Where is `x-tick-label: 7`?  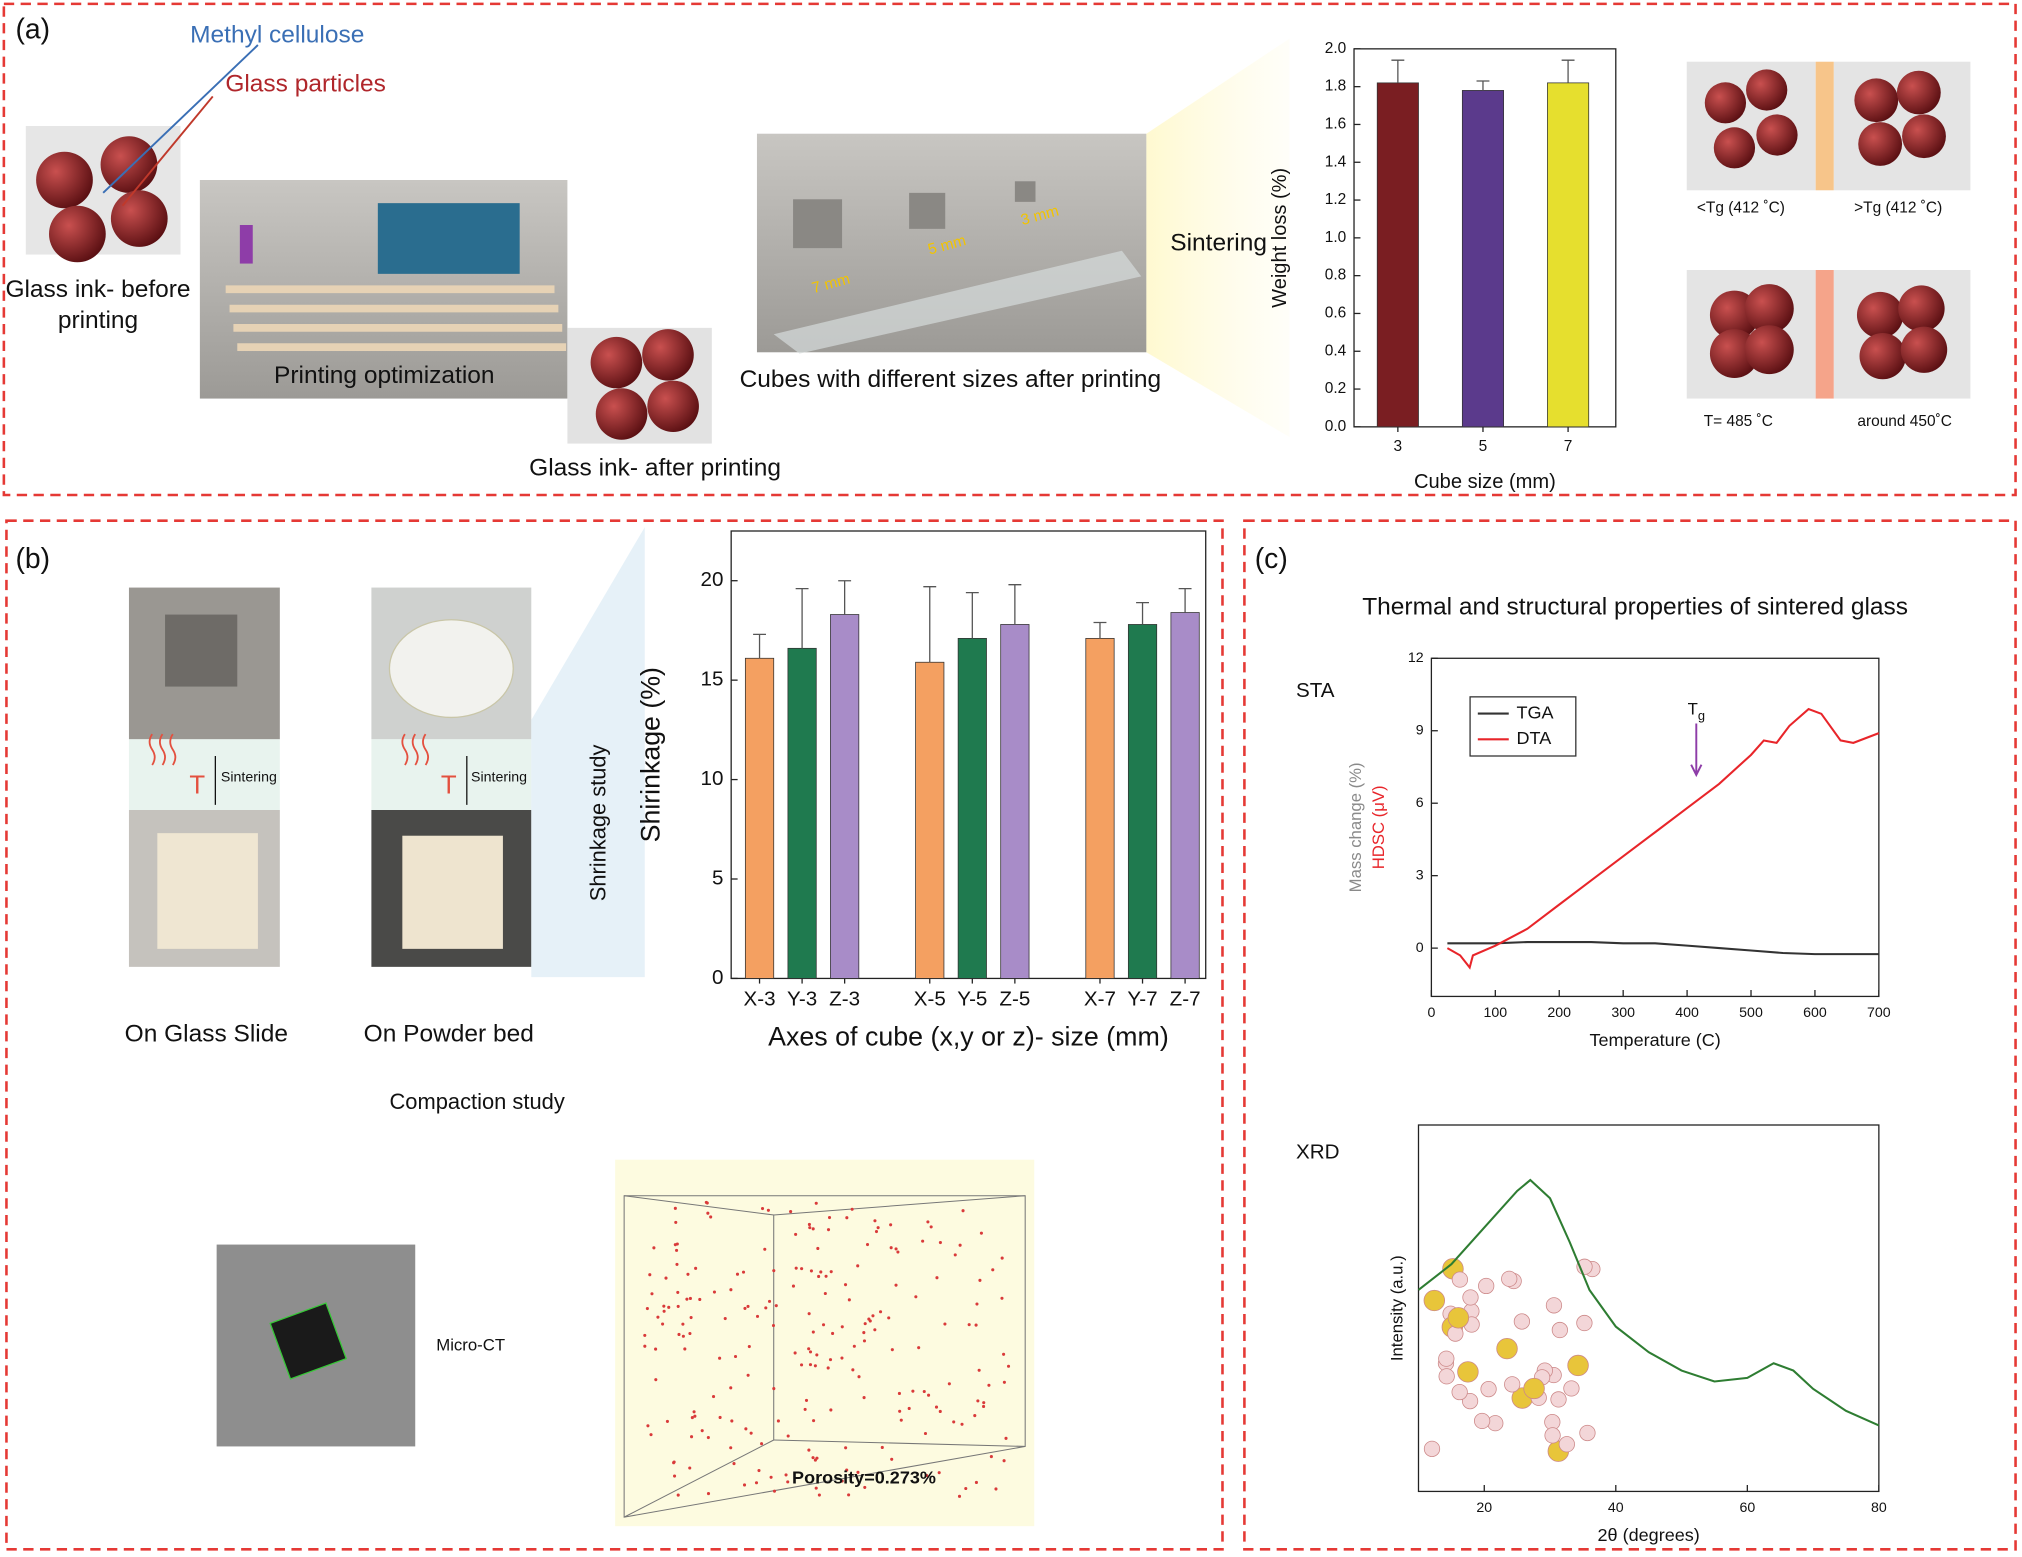
x-tick-label: 7 is located at coordinates (1568, 446).